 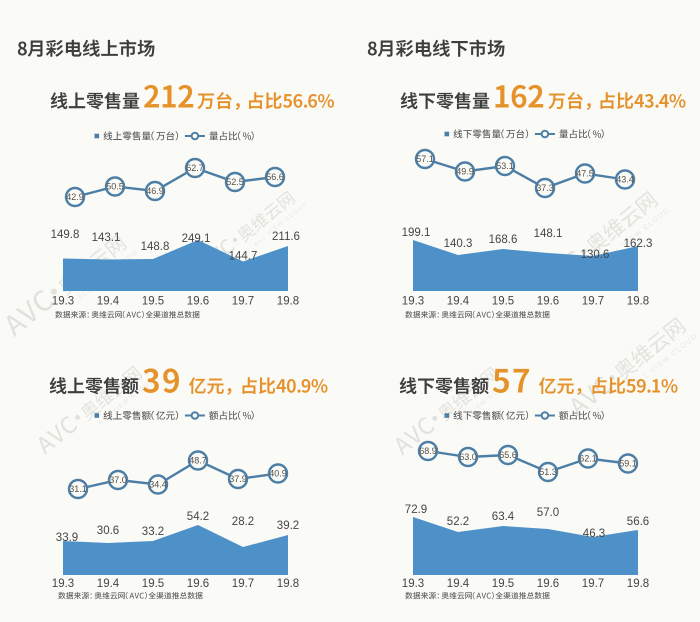 I want to click on svg-text: 62.1, so click(x=588, y=458).